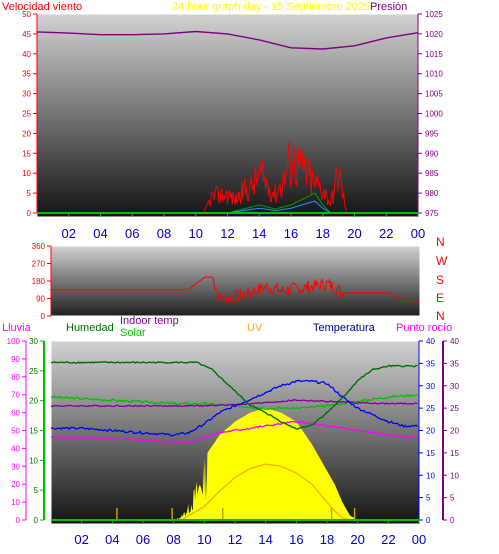 The height and width of the screenshot is (554, 499). I want to click on right-axis-tick-label: 1010, so click(434, 74).